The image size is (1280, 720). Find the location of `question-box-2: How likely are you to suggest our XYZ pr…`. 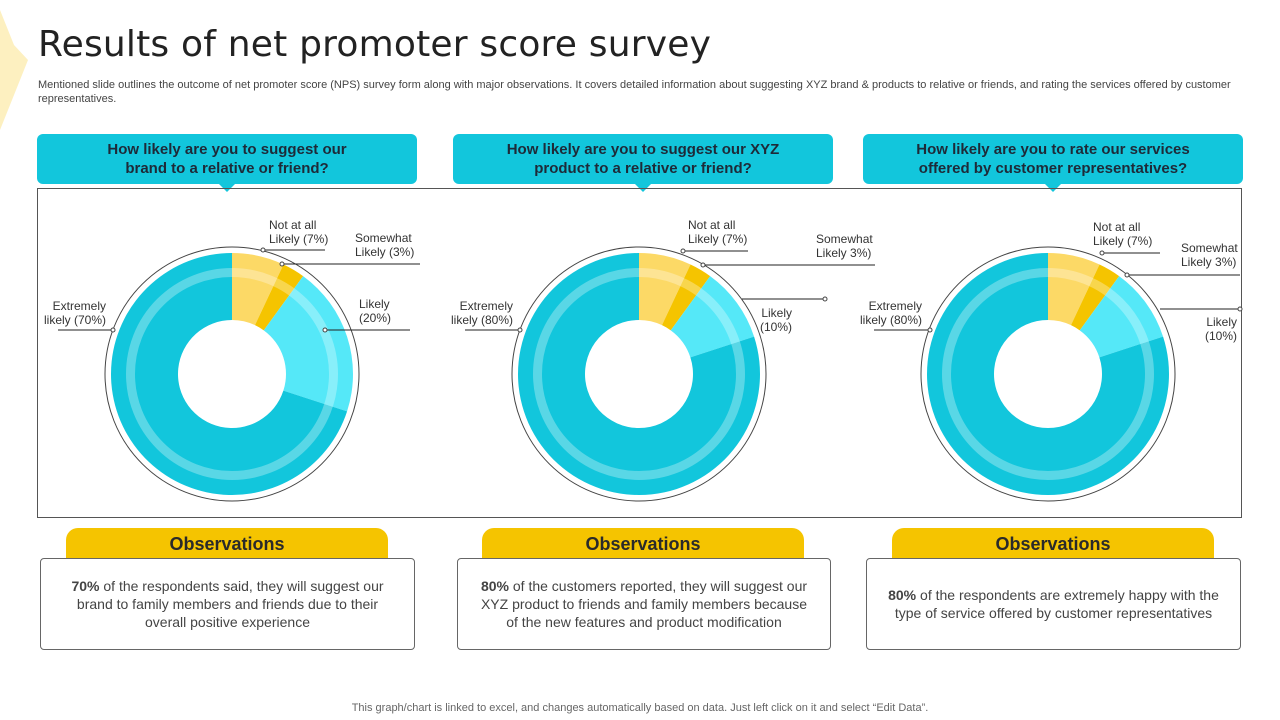

question-box-2: How likely are you to suggest our XYZ pr… is located at coordinates (643, 163).